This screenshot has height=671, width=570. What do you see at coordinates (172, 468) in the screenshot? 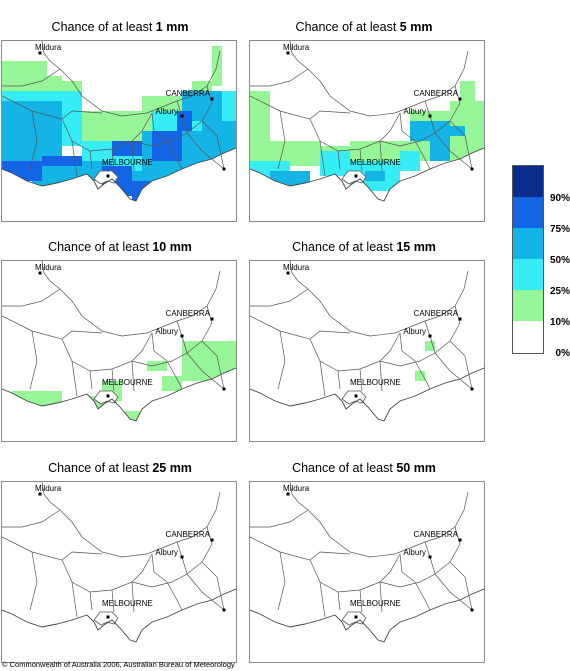
I see `title-amount: 25 mm` at bounding box center [172, 468].